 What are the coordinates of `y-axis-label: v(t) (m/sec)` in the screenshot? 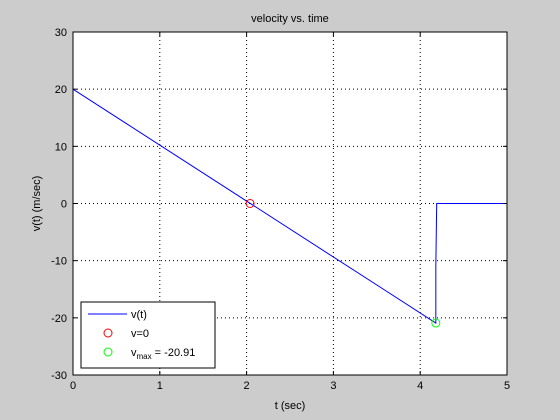 It's located at (37, 204).